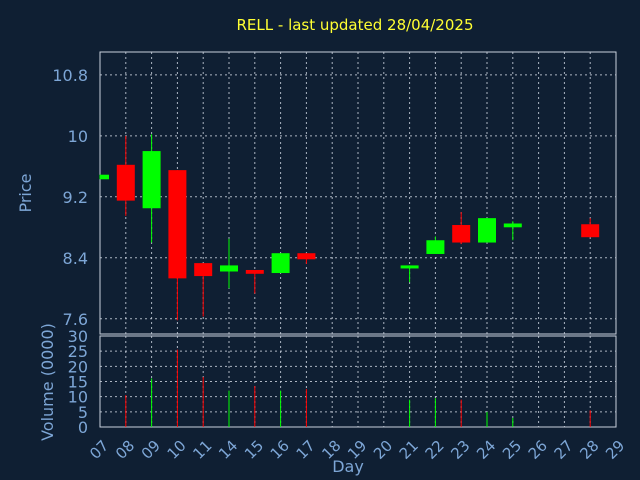  What do you see at coordinates (78, 382) in the screenshot?
I see `volume-tick-label: 15` at bounding box center [78, 382].